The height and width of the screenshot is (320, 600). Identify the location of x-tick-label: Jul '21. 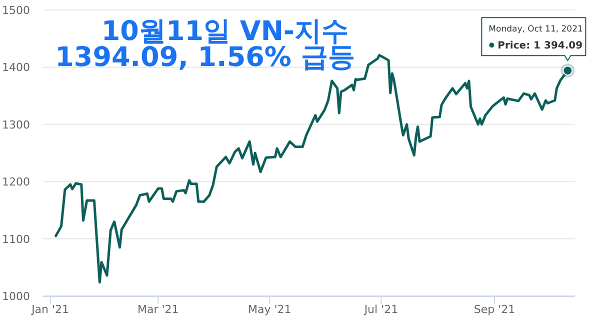
(380, 309).